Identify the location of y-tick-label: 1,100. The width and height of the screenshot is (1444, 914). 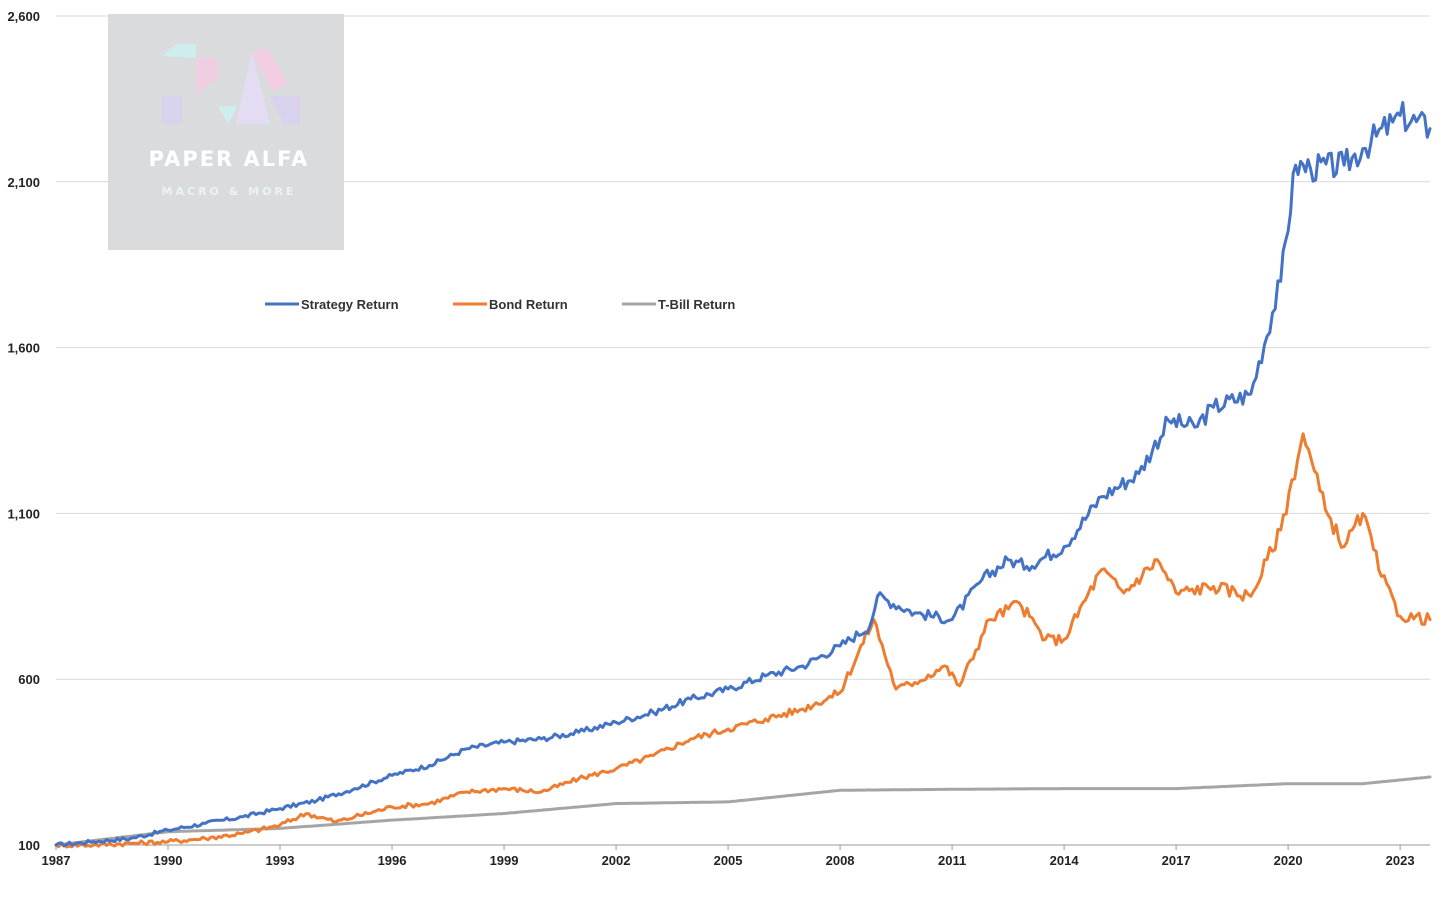
(23, 513).